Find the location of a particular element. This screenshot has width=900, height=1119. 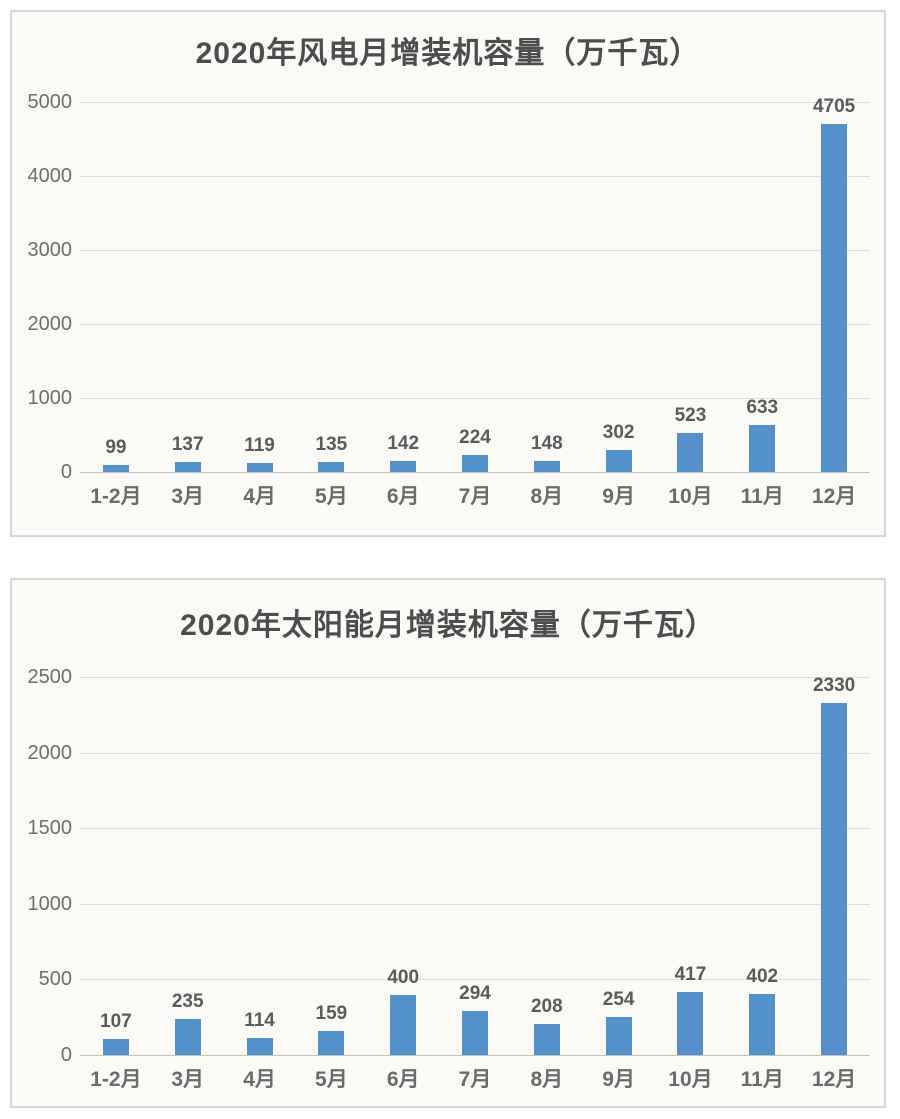

bar-value-label: 294 is located at coordinates (475, 993).